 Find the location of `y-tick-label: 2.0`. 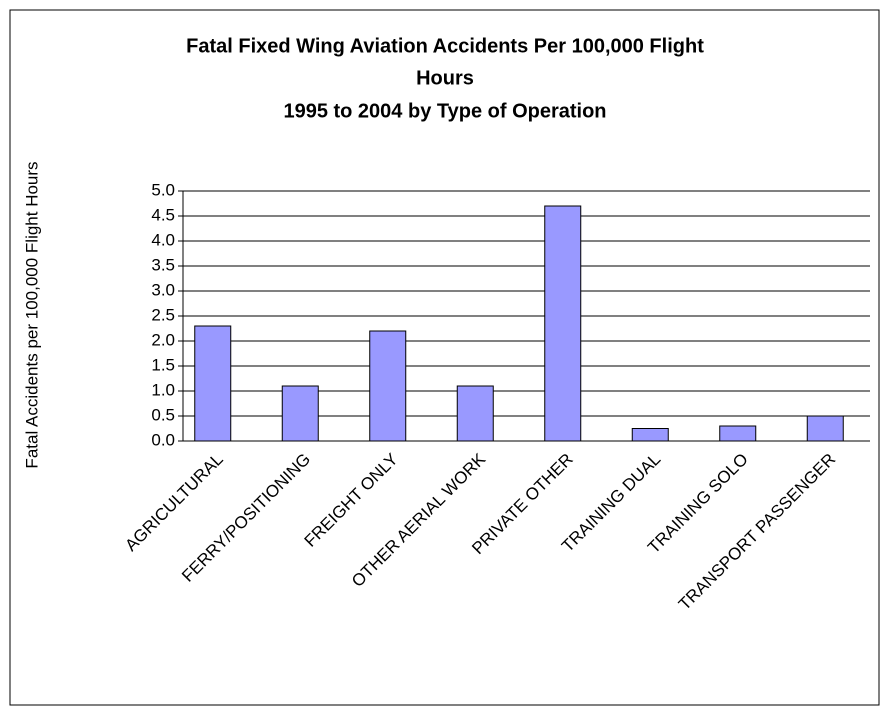

y-tick-label: 2.0 is located at coordinates (163, 339).